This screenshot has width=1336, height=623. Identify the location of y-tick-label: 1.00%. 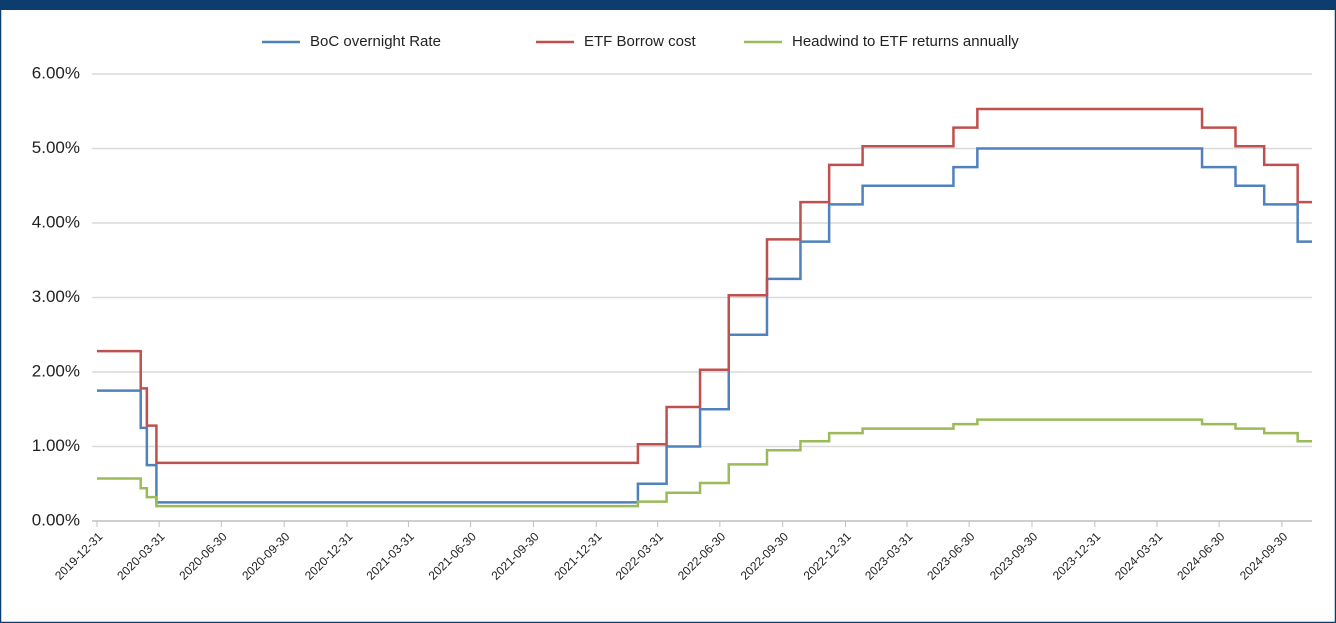
(56, 445).